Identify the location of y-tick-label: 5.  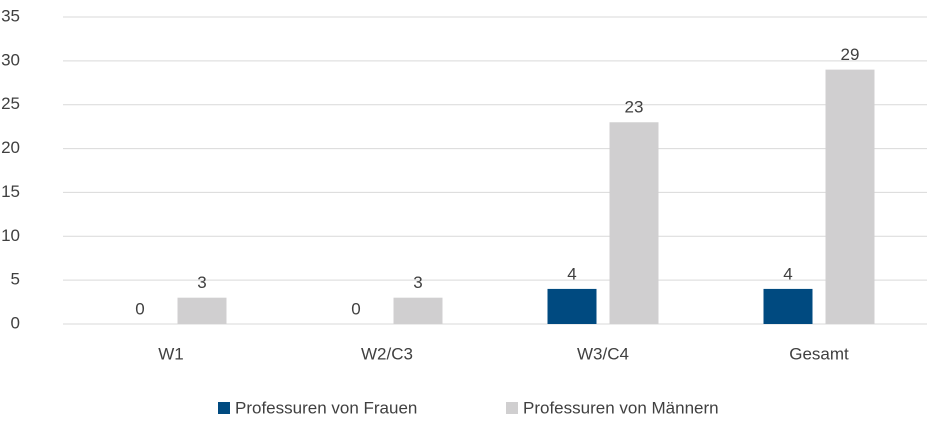
(15, 279).